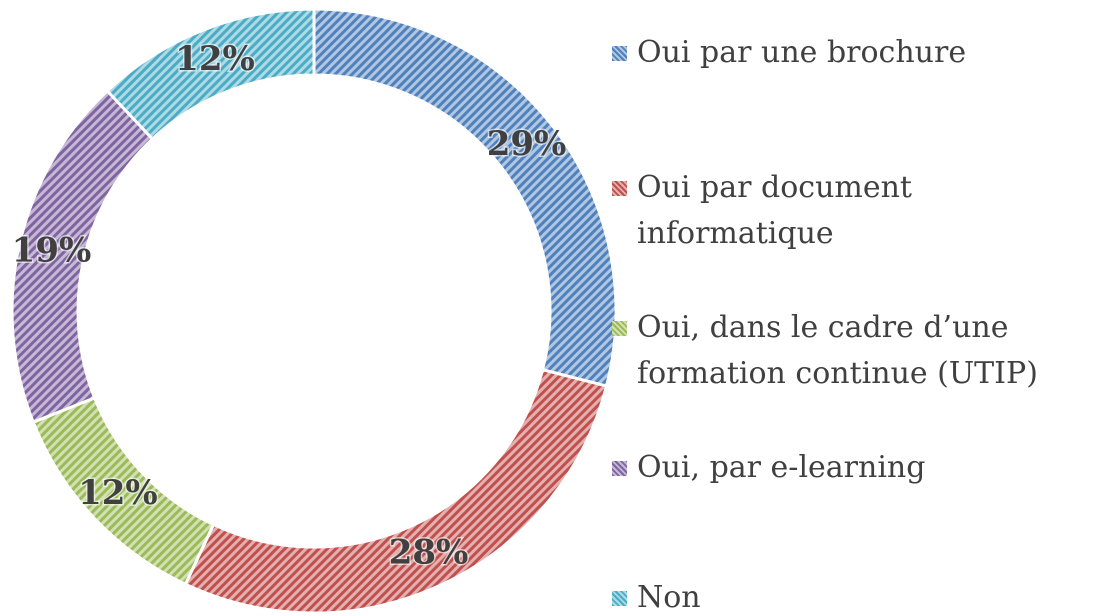 The image size is (1114, 616). Describe the element at coordinates (802, 52) in the screenshot. I see `legend-label: Oui par une brochure` at that location.